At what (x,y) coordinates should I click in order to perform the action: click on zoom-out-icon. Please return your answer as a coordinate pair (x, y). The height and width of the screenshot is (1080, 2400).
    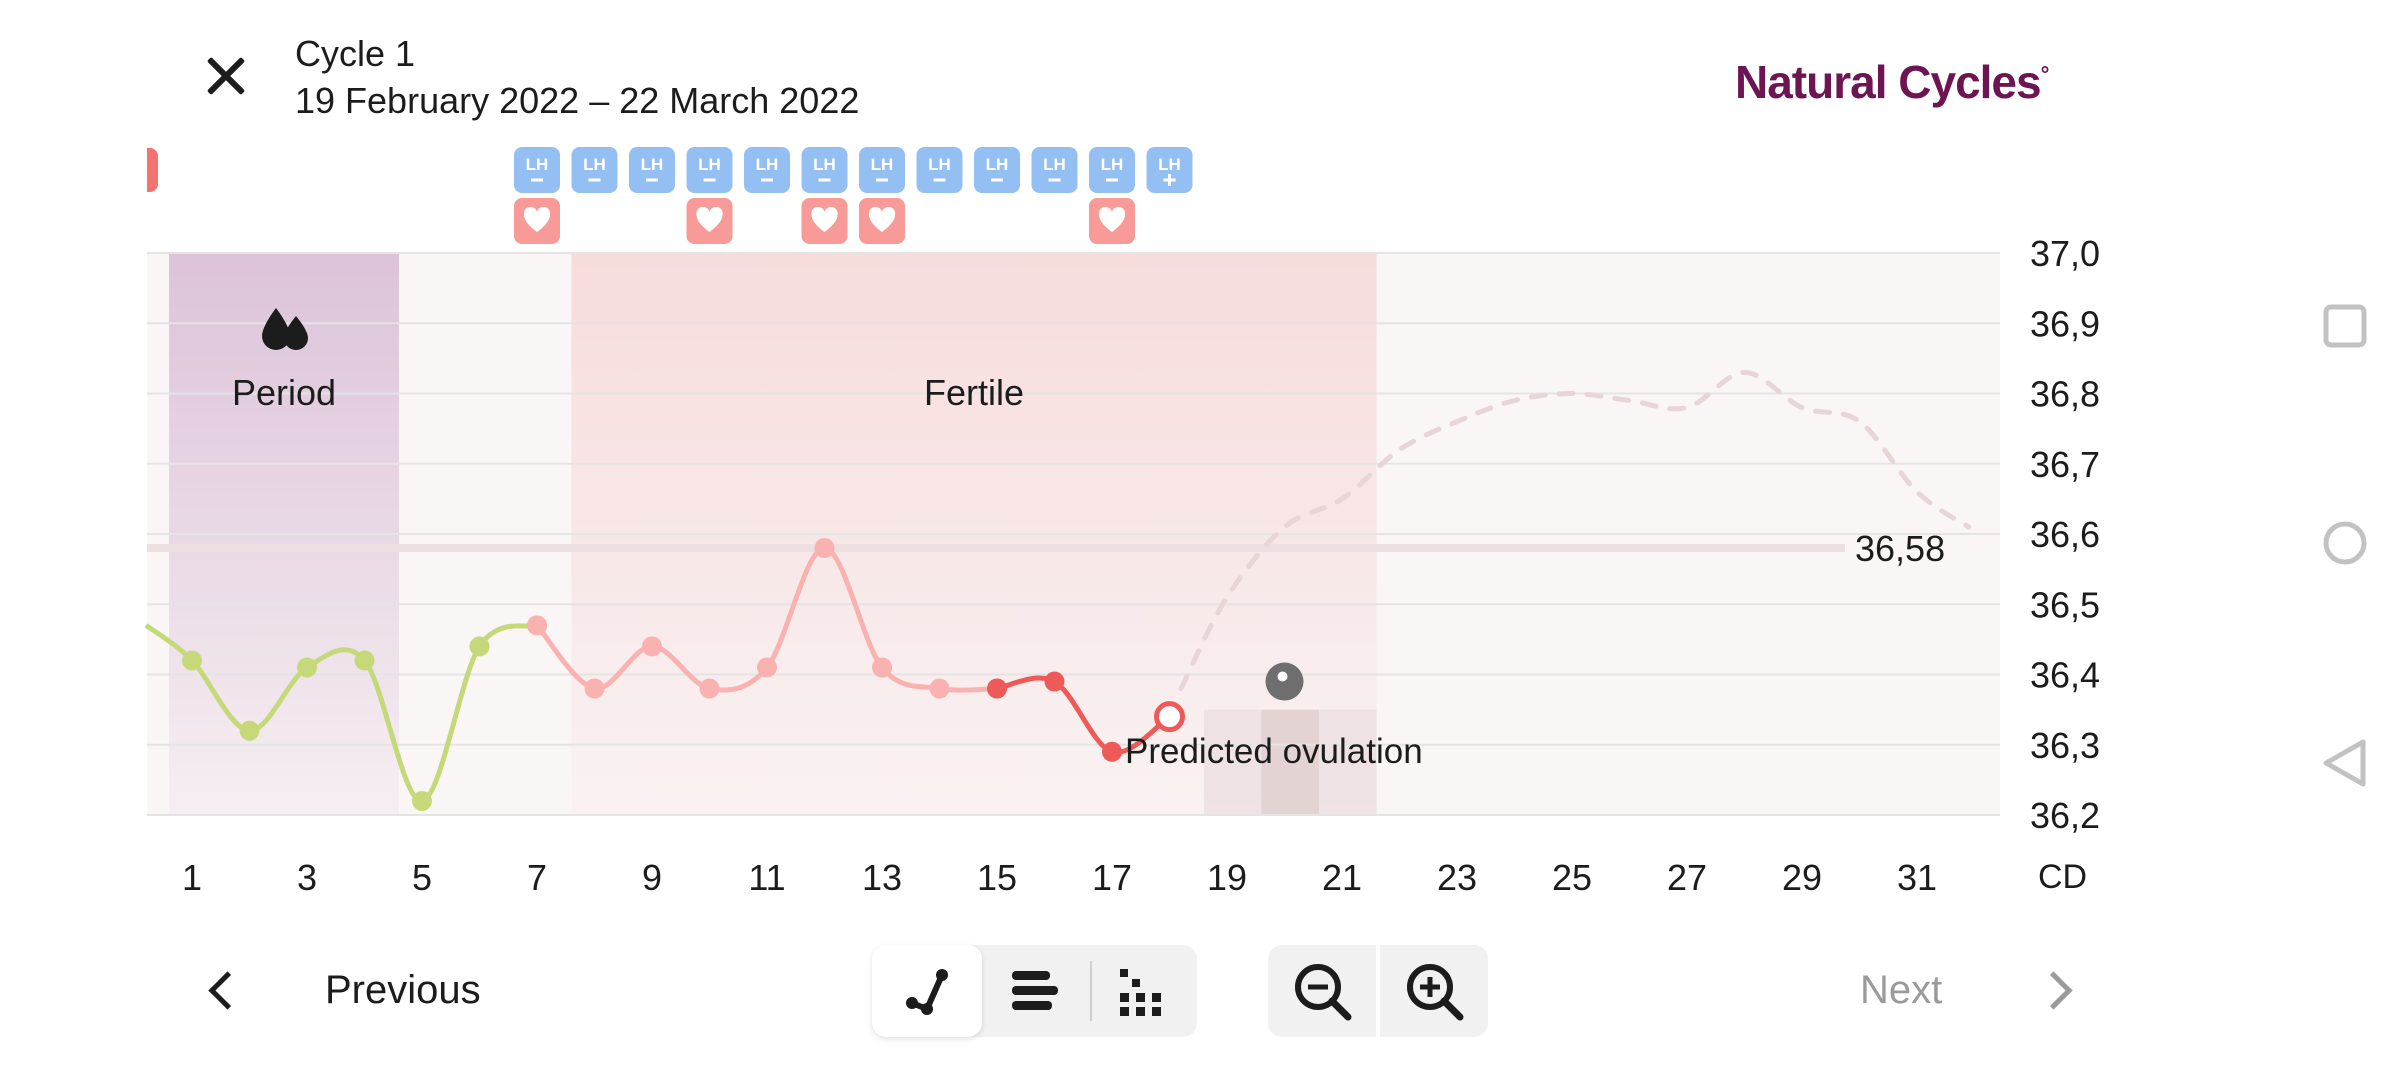
    Looking at the image, I should click on (1323, 992).